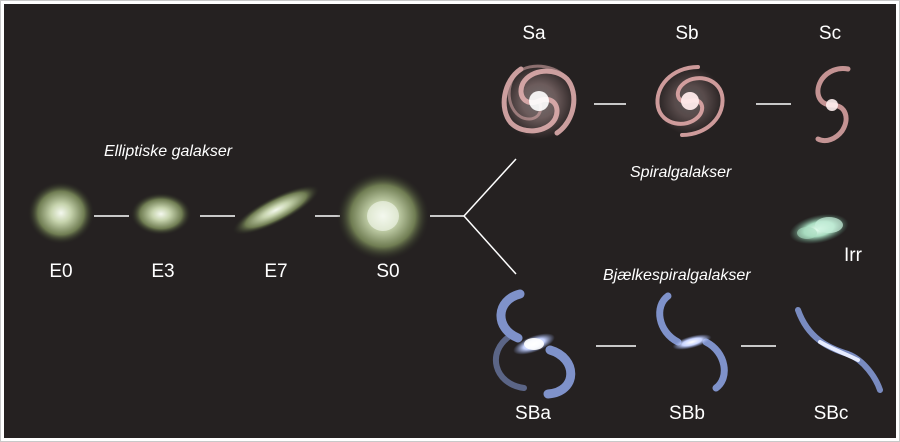 This screenshot has height=442, width=900. I want to click on label-e3: E3, so click(163, 271).